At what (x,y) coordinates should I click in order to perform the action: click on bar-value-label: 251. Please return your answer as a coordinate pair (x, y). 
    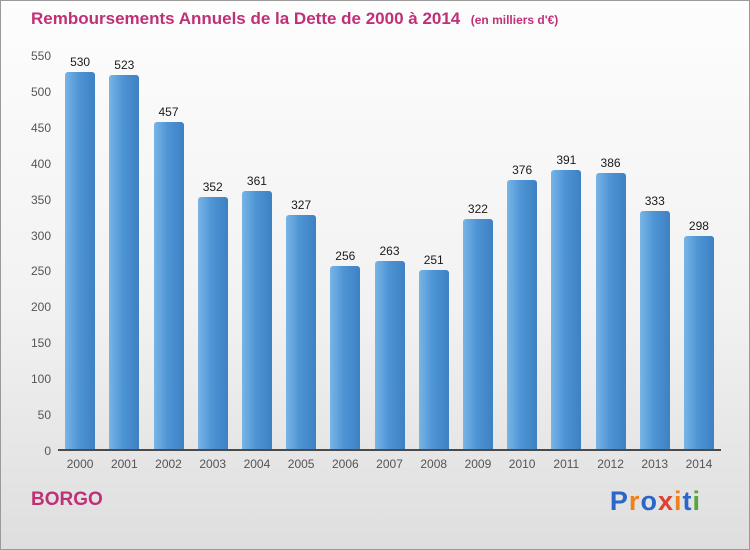
    Looking at the image, I should click on (433, 259).